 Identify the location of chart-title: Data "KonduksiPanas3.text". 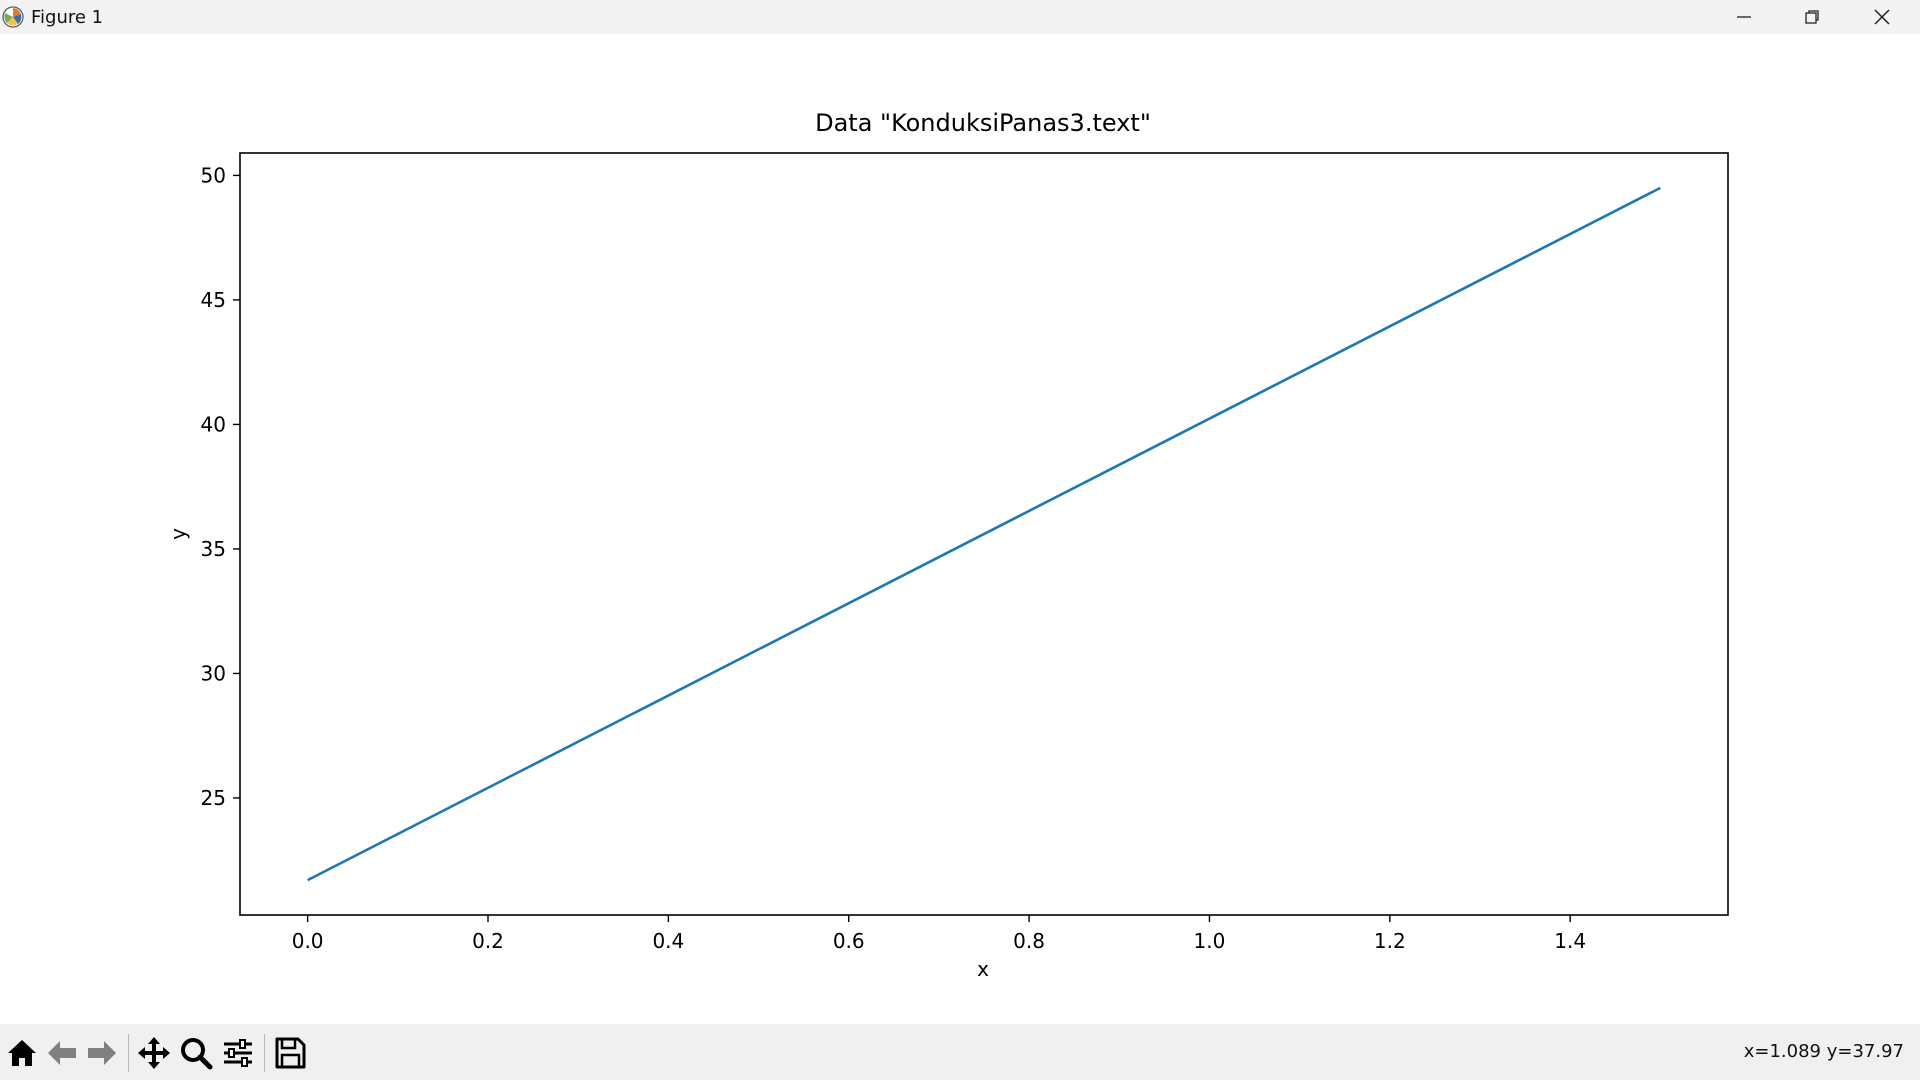
(983, 123).